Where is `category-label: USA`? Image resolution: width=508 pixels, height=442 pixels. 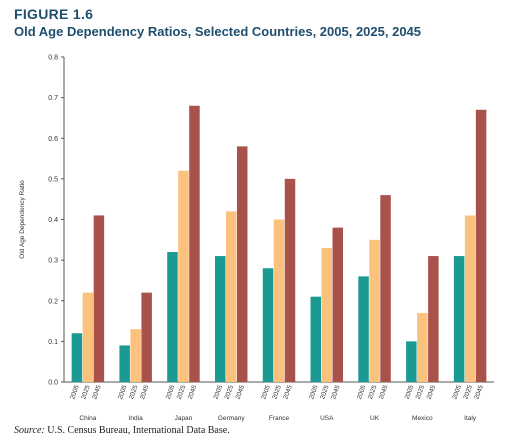
category-label: USA is located at coordinates (327, 418).